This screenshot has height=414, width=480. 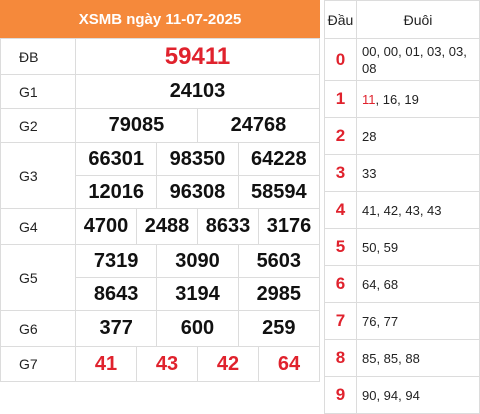 What do you see at coordinates (340, 284) in the screenshot?
I see `loto-head: 6` at bounding box center [340, 284].